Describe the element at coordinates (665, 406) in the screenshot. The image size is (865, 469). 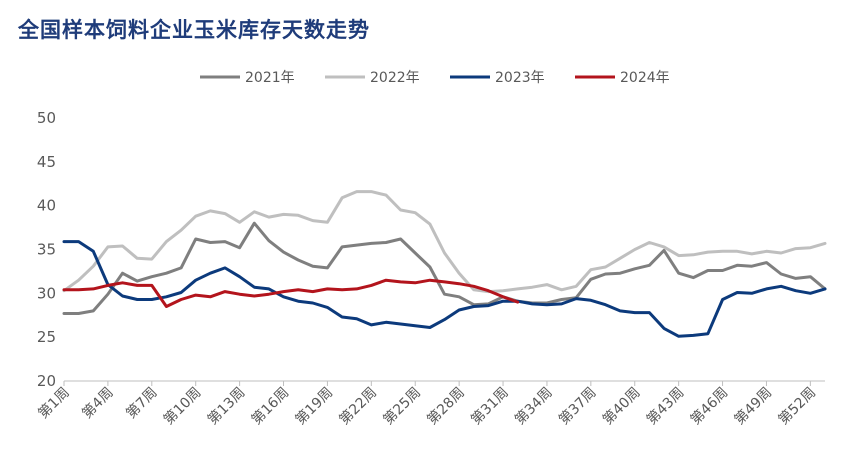
I see `x-tick-label: 第43周` at that location.